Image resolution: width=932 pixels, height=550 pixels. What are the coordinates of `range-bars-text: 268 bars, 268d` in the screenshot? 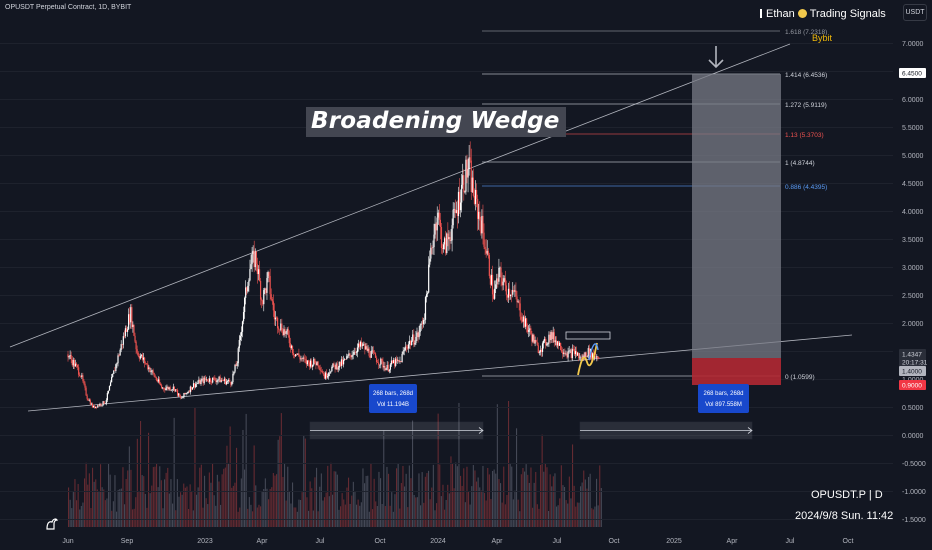 It's located at (393, 394).